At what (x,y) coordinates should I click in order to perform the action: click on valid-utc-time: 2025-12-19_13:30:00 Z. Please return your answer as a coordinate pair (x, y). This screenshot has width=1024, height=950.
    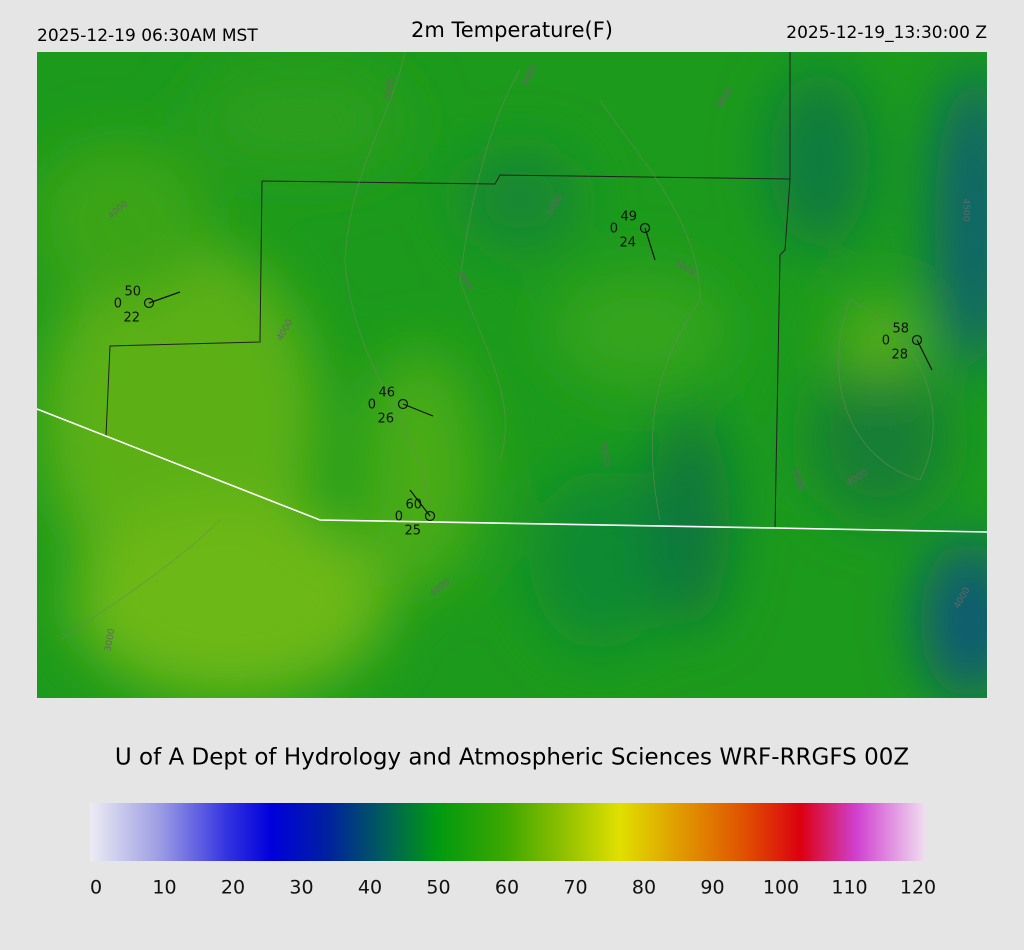
    Looking at the image, I should click on (886, 33).